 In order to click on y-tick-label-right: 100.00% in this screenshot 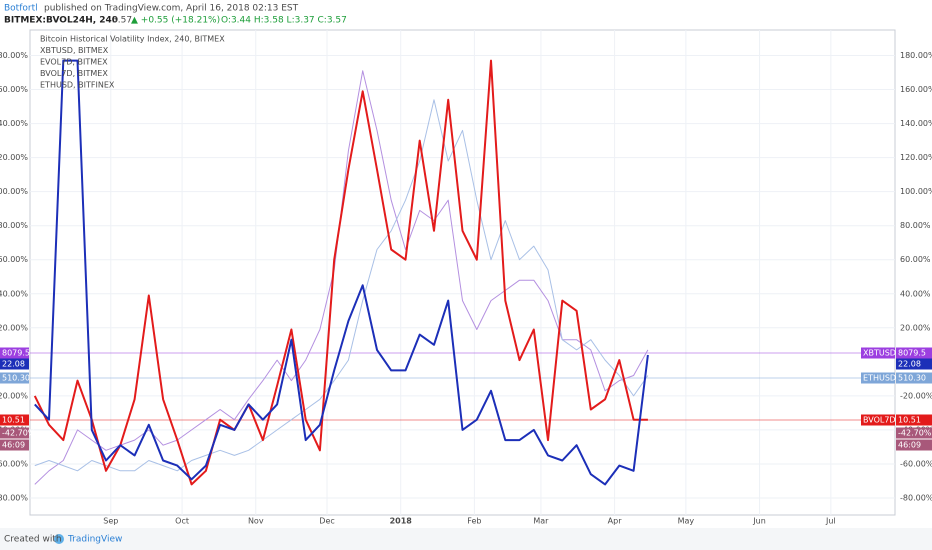, I will do `click(916, 191)`.